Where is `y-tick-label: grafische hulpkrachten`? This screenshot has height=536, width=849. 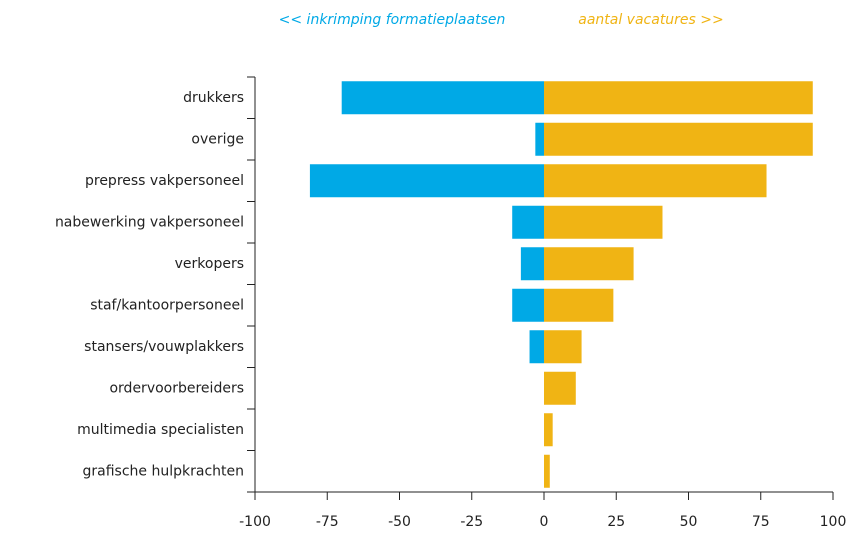
y-tick-label: grafische hulpkrachten is located at coordinates (163, 471).